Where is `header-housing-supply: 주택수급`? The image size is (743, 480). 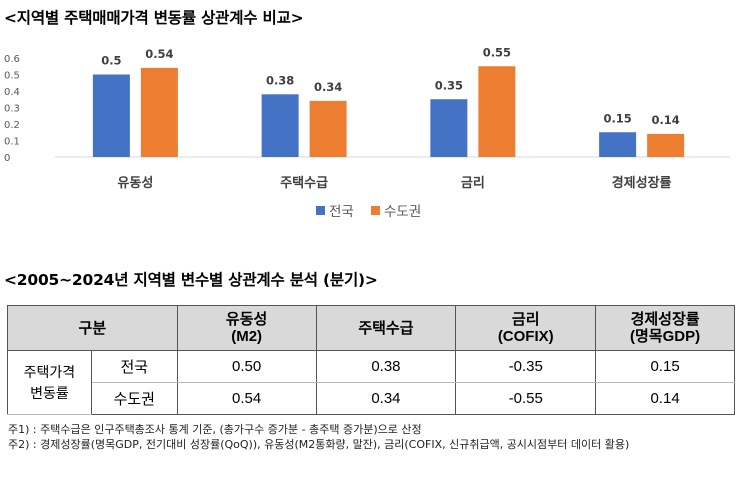
header-housing-supply: 주택수급 is located at coordinates (386, 328).